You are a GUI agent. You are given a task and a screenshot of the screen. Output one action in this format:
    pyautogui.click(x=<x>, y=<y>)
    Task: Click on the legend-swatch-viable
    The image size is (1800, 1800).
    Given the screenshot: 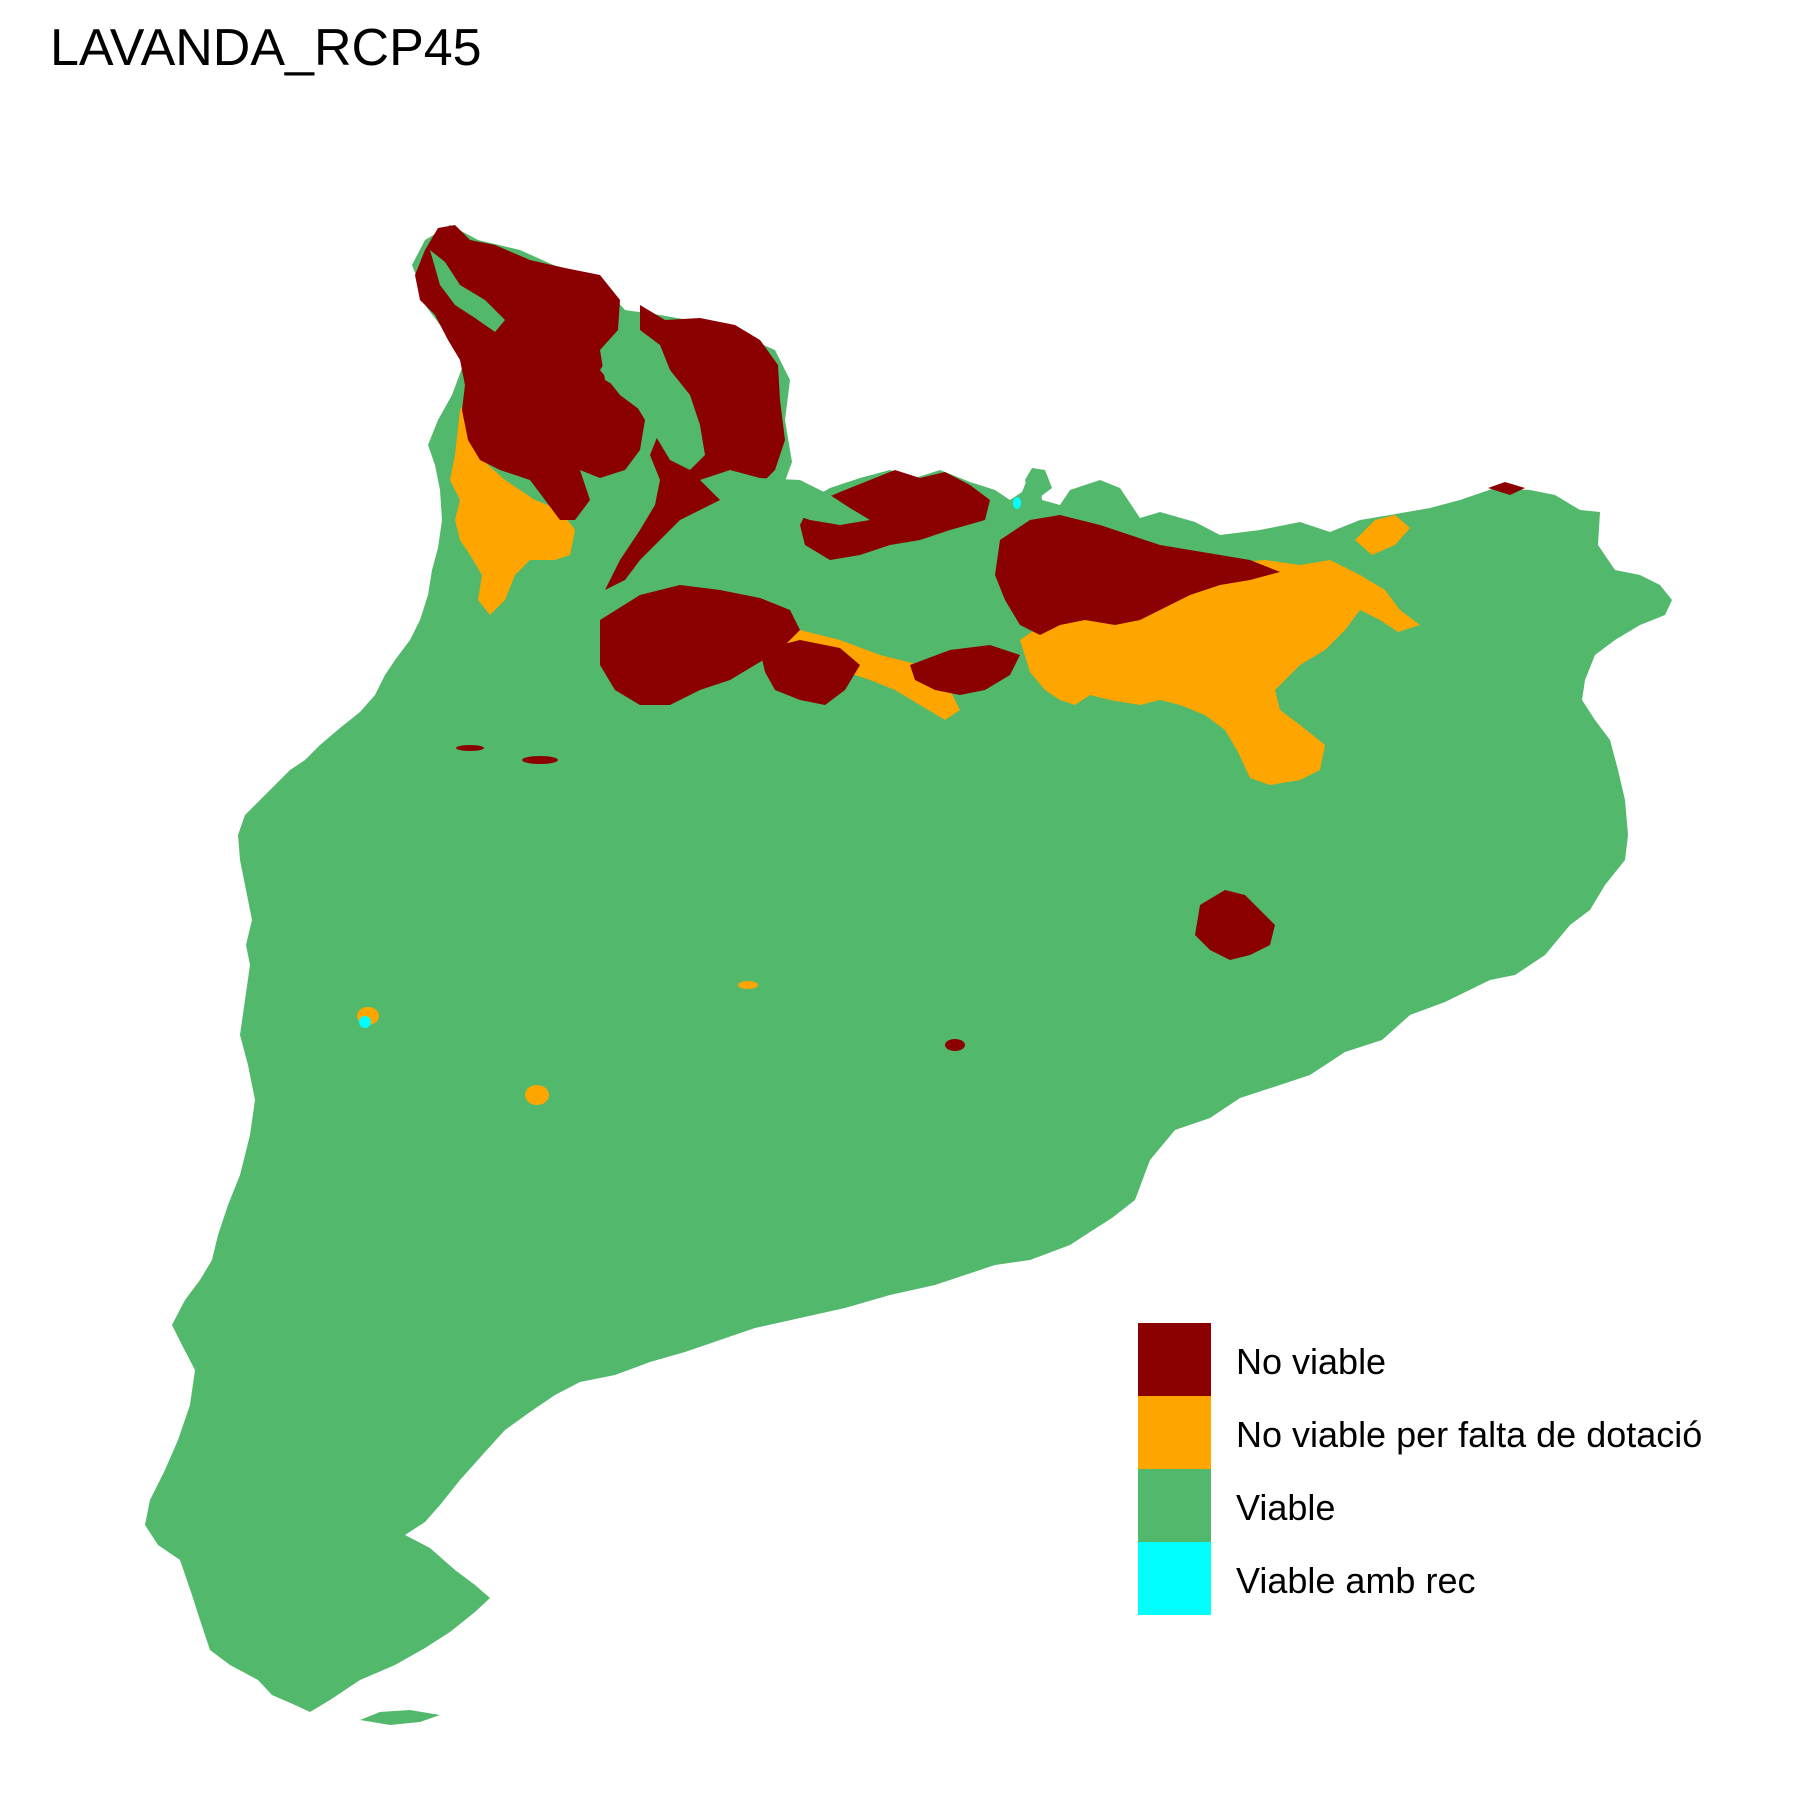 What is the action you would take?
    pyautogui.click(x=1174, y=1505)
    